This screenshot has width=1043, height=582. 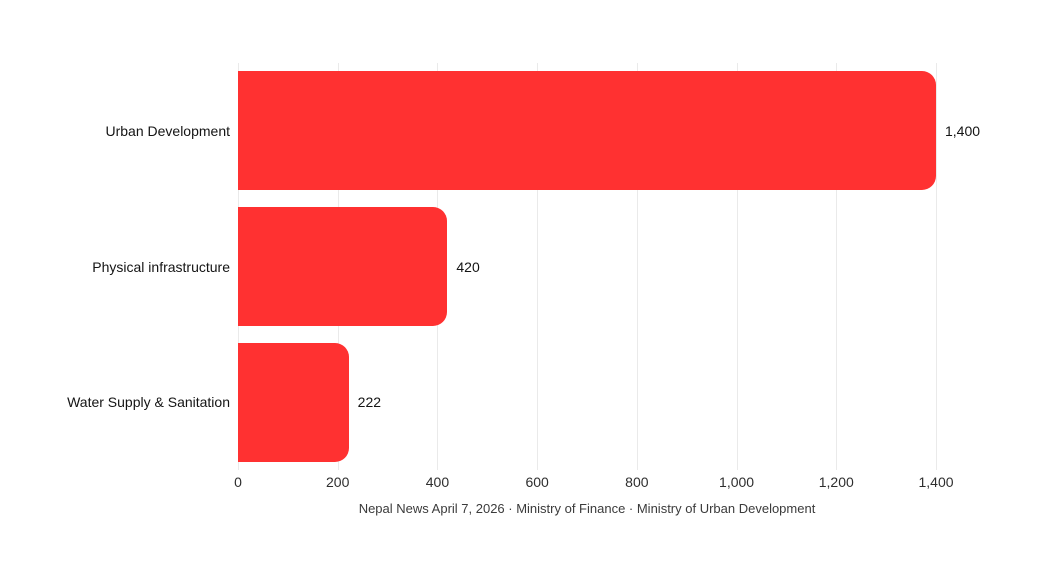 What do you see at coordinates (587, 131) in the screenshot?
I see `bar-urban-development` at bounding box center [587, 131].